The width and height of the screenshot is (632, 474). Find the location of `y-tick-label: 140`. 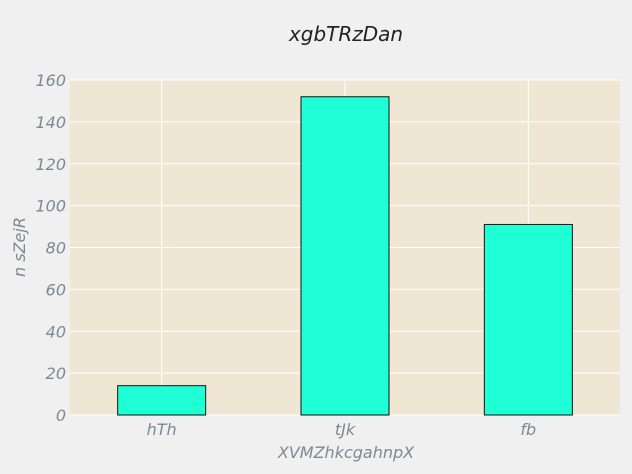

y-tick-label: 140 is located at coordinates (50, 122).